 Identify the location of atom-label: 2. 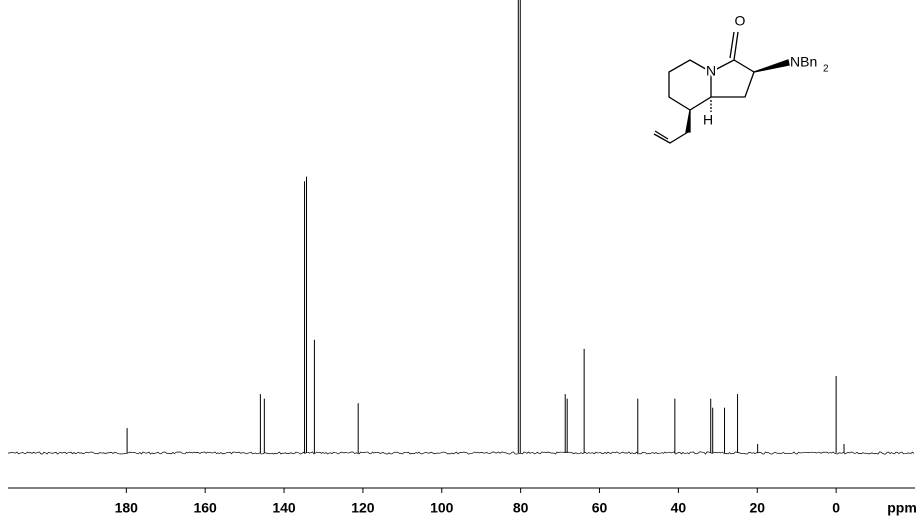
(826, 69).